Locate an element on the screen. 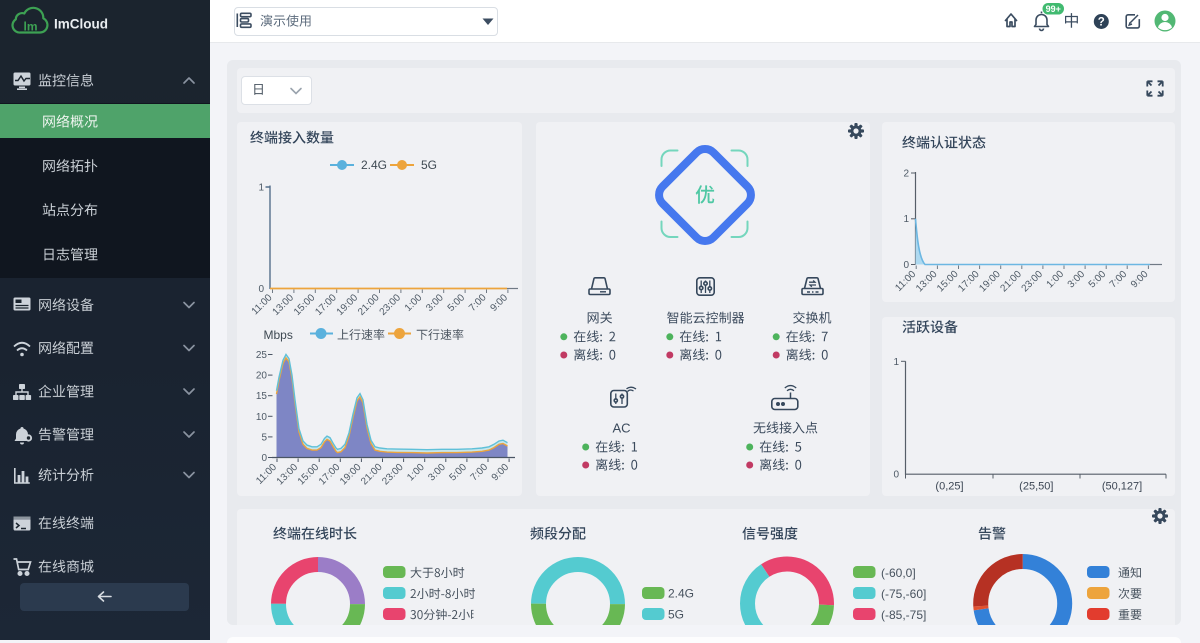 Image resolution: width=1200 pixels, height=643 pixels. svg-text: (0,25] is located at coordinates (949, 487).